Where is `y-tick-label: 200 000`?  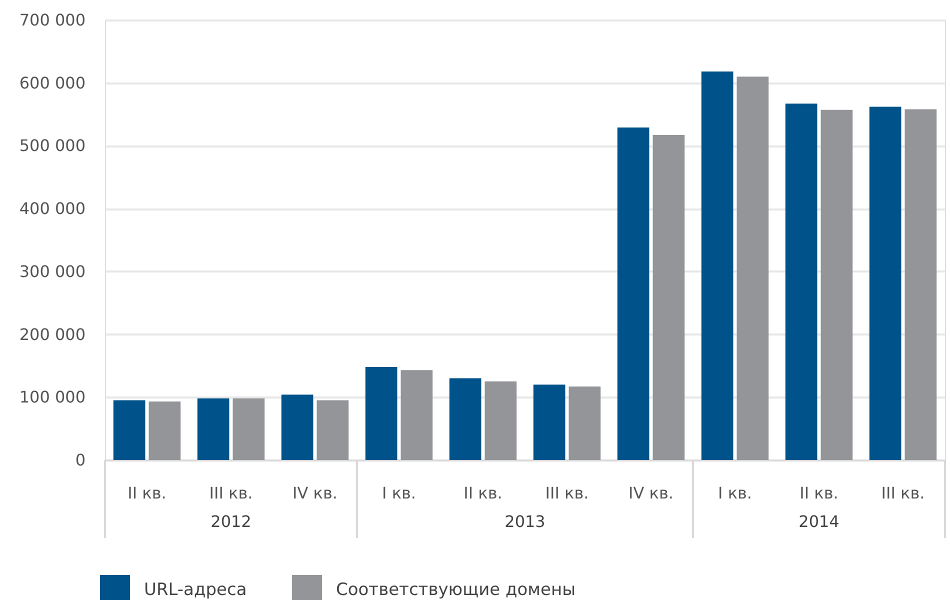
y-tick-label: 200 000 is located at coordinates (52, 334).